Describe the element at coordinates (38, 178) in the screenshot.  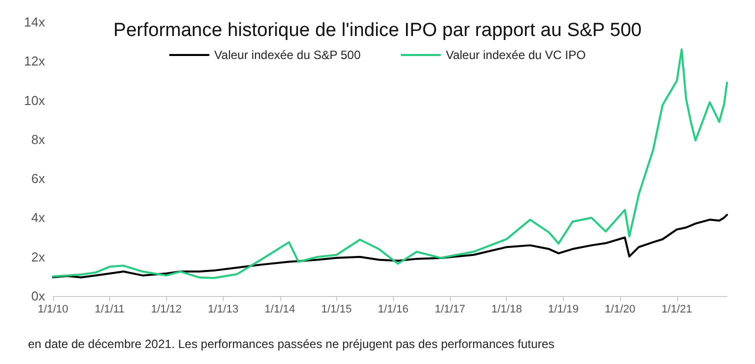
I see `y-tick-label: 6x` at that location.